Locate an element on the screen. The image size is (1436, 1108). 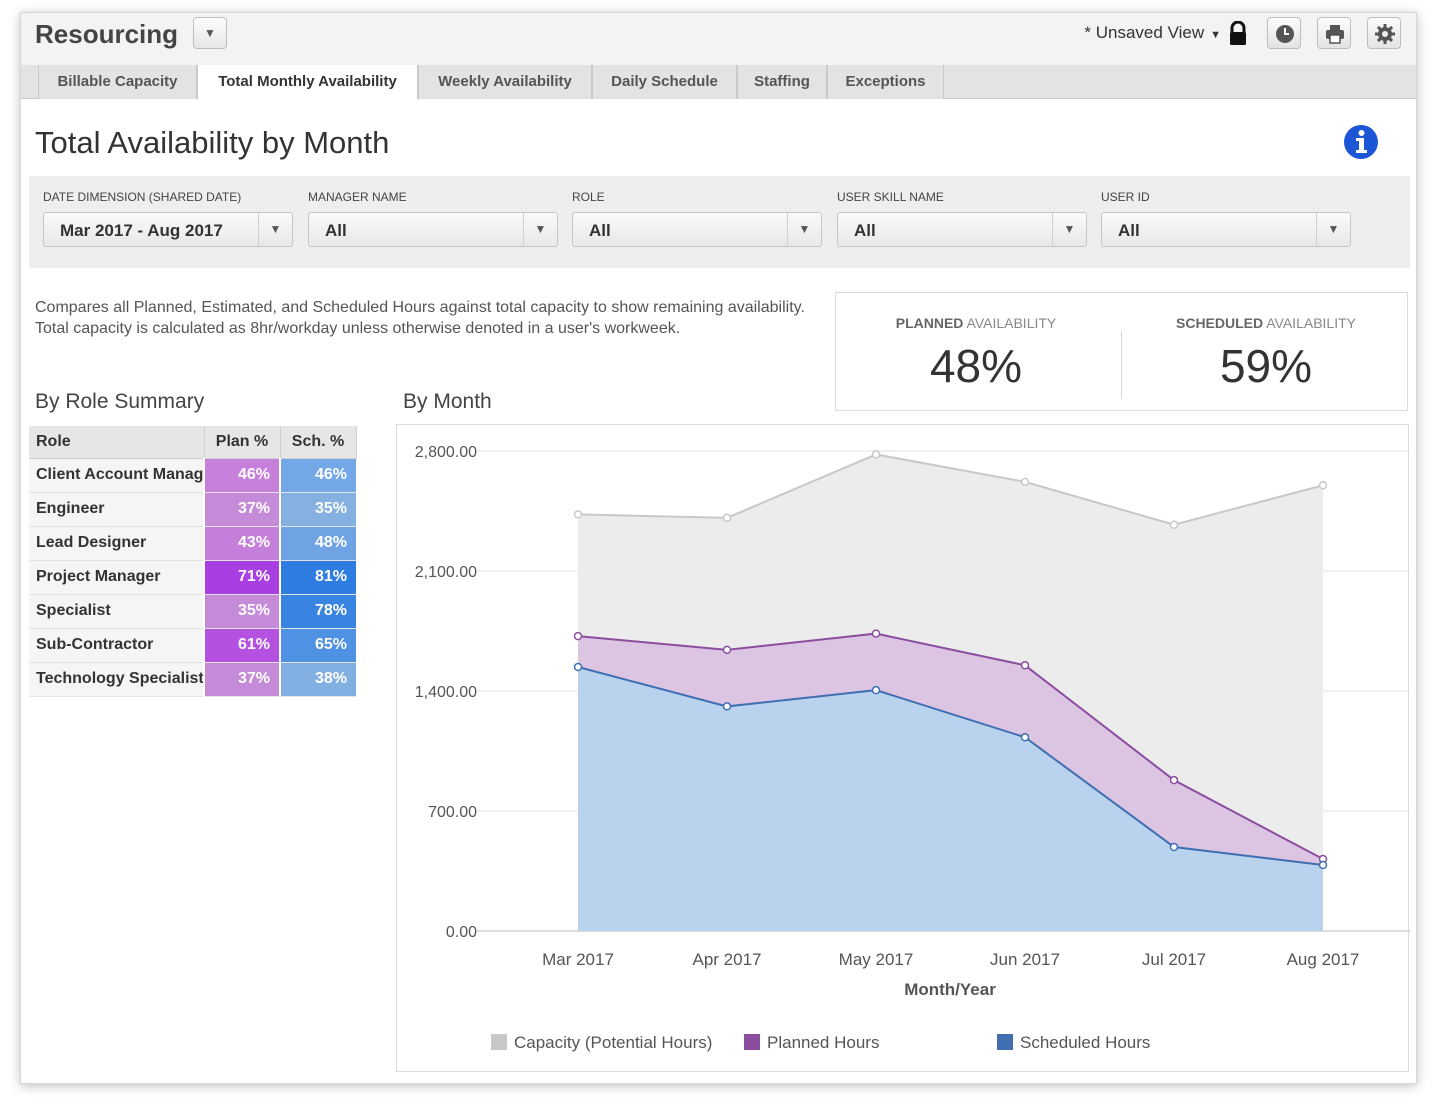
x-tick-label: May 2017 is located at coordinates (876, 959).